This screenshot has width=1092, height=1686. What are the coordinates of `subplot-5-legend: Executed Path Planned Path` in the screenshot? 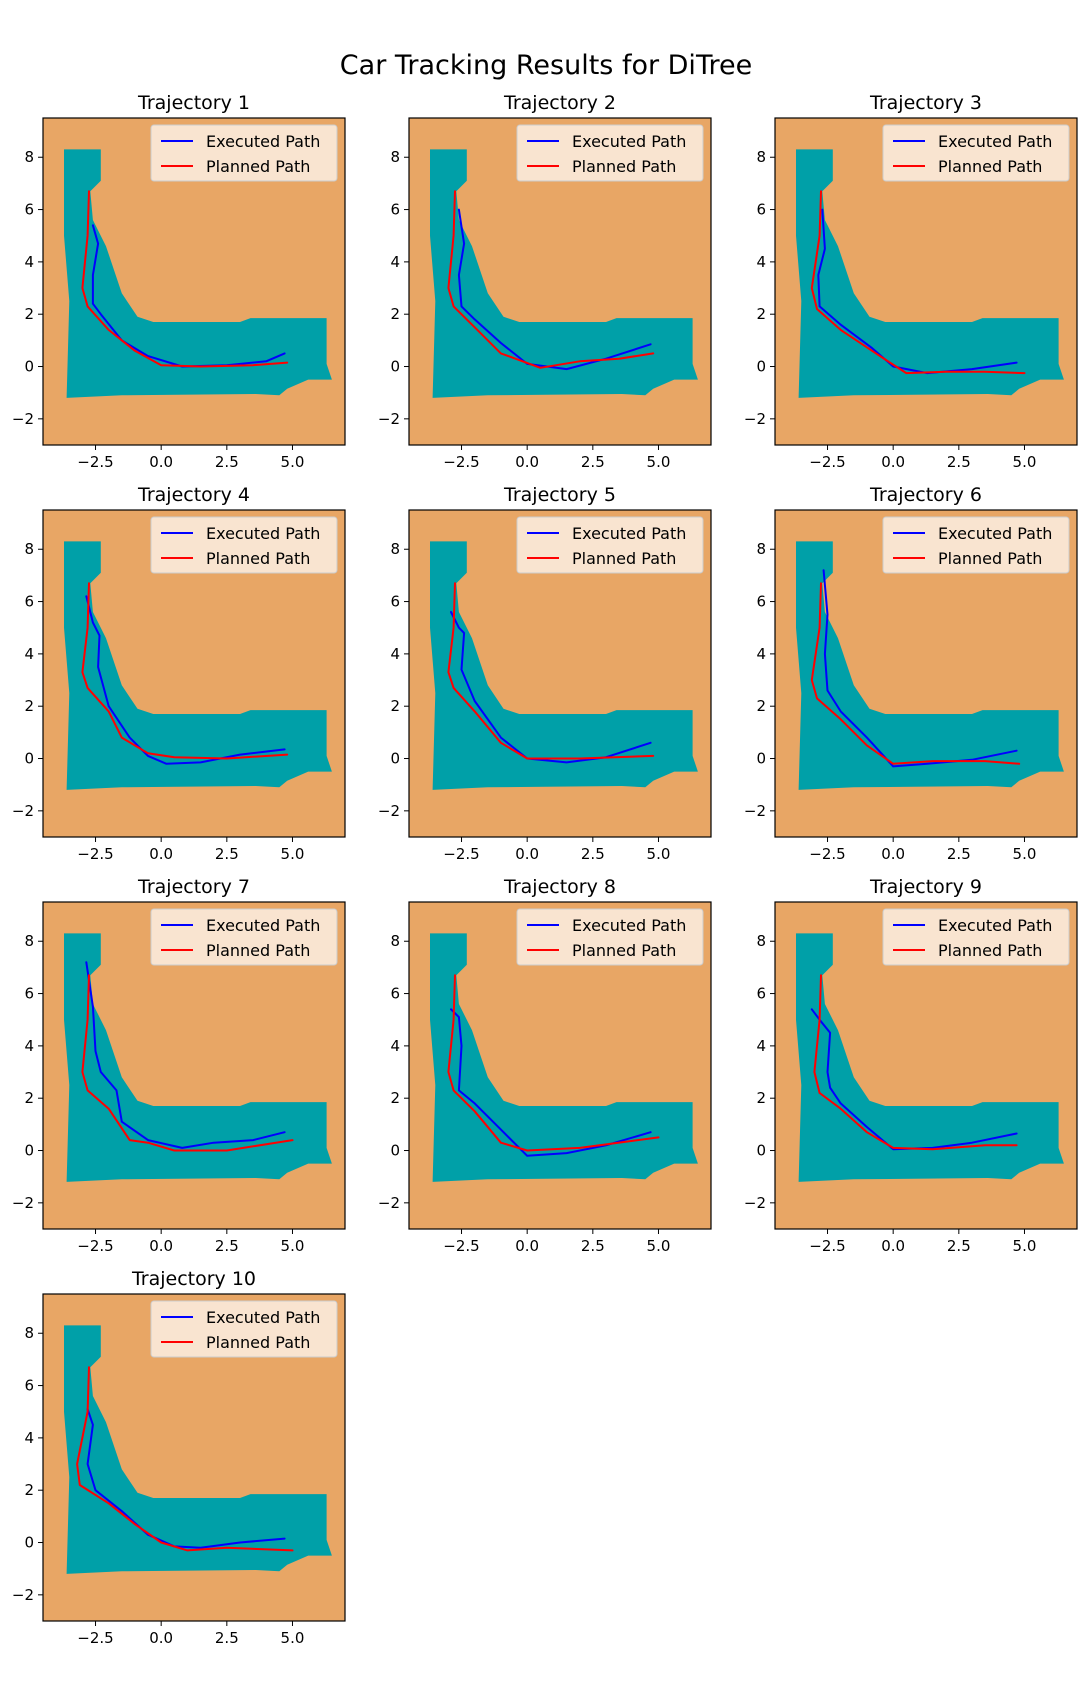 It's located at (610, 545).